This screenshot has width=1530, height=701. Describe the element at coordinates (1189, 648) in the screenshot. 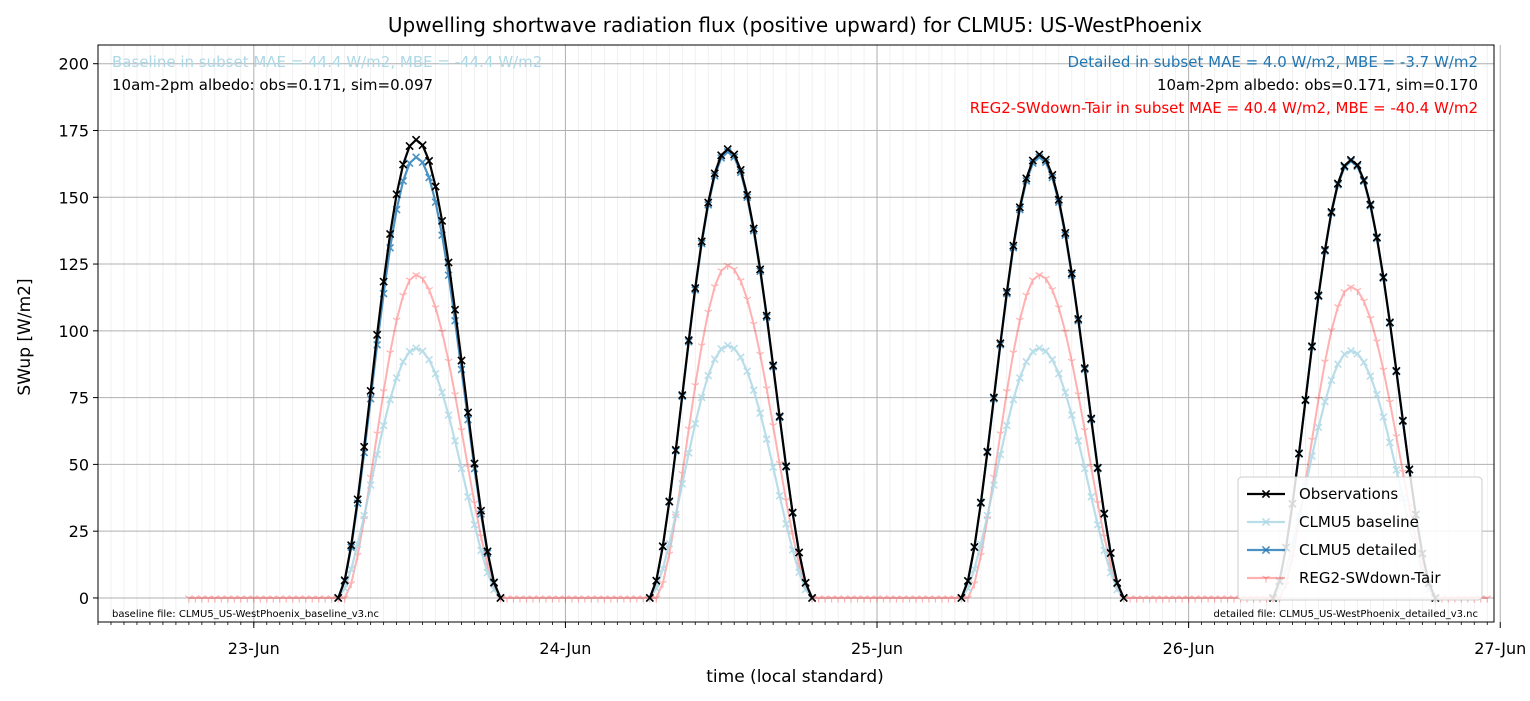

I see `x-tick-label: 26-Jun` at that location.